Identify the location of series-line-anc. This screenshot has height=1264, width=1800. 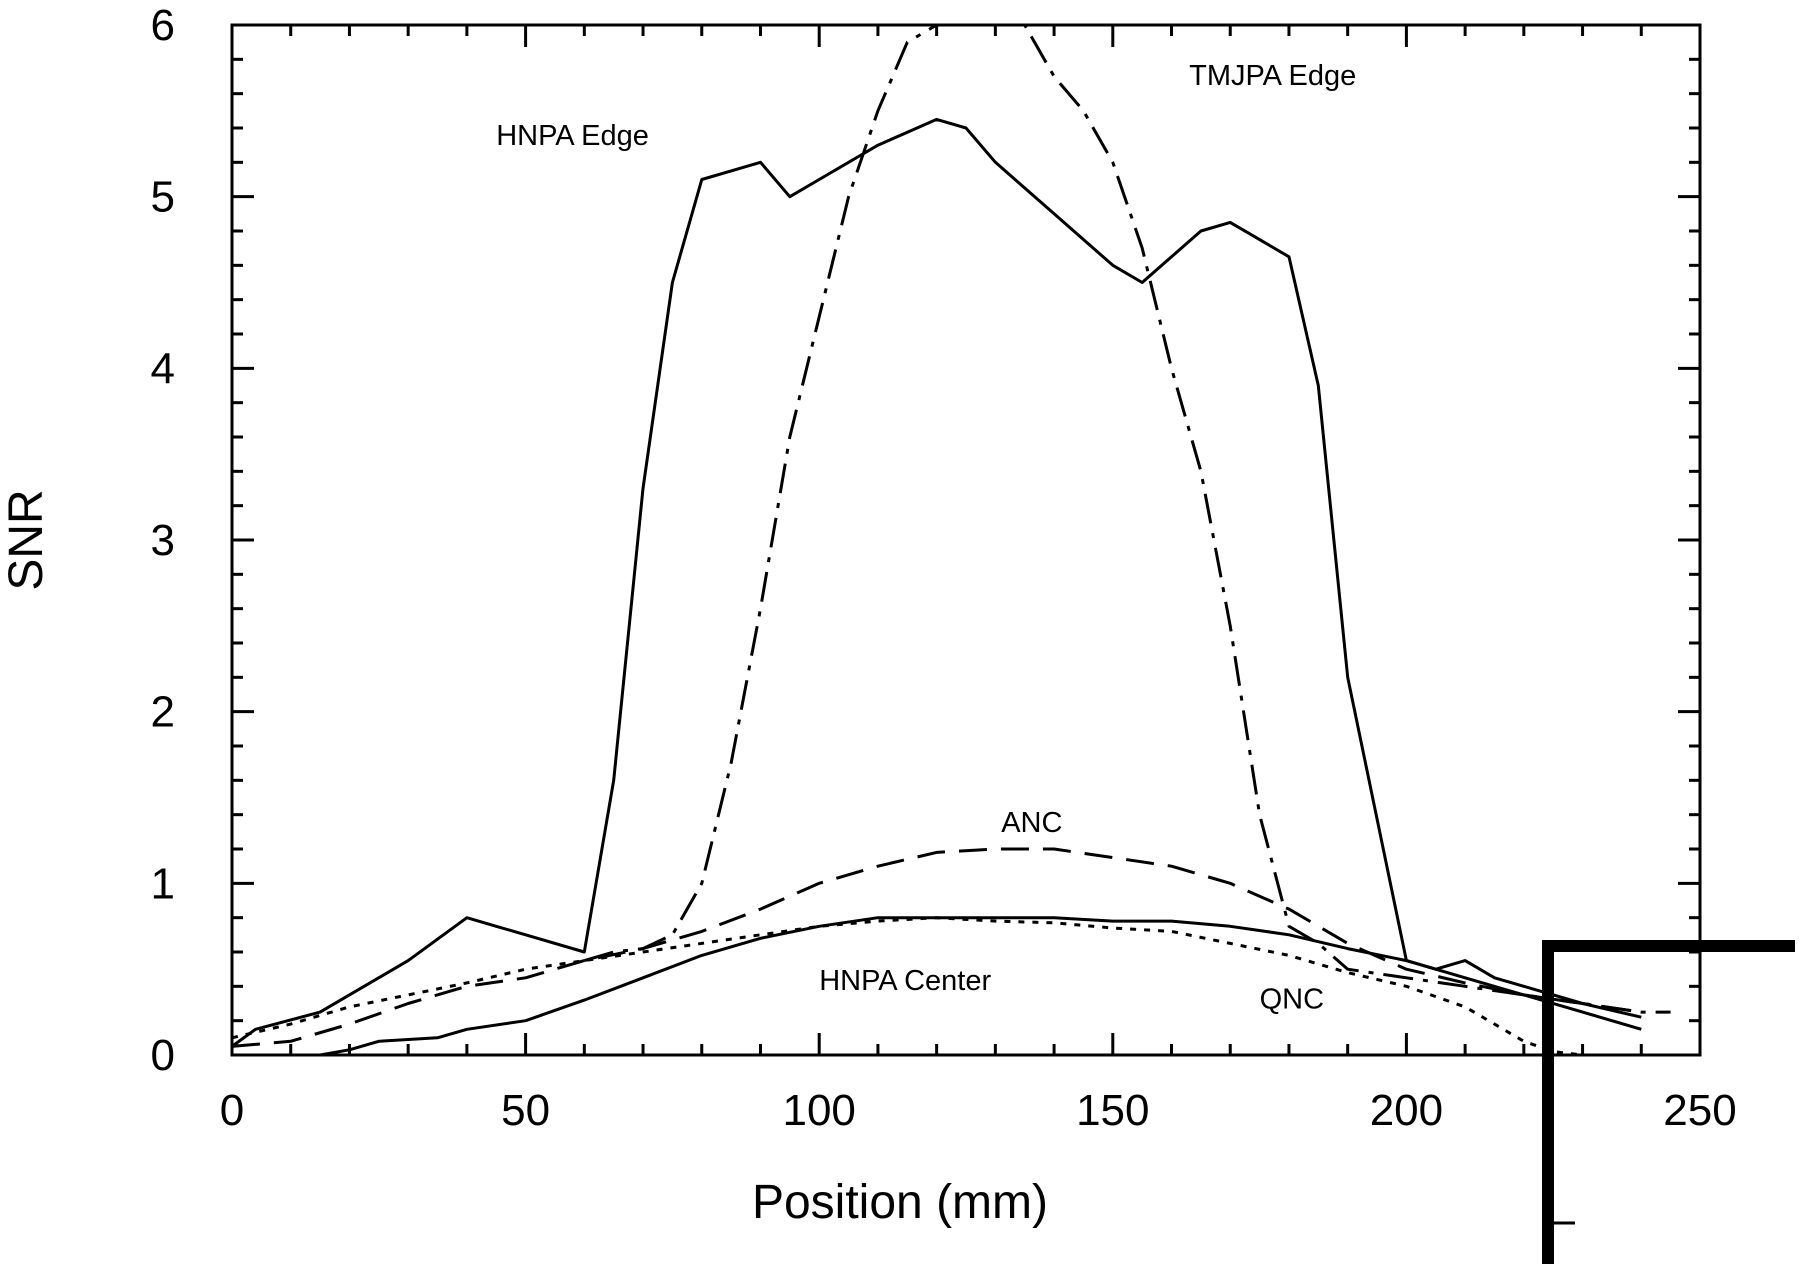
(937, 947).